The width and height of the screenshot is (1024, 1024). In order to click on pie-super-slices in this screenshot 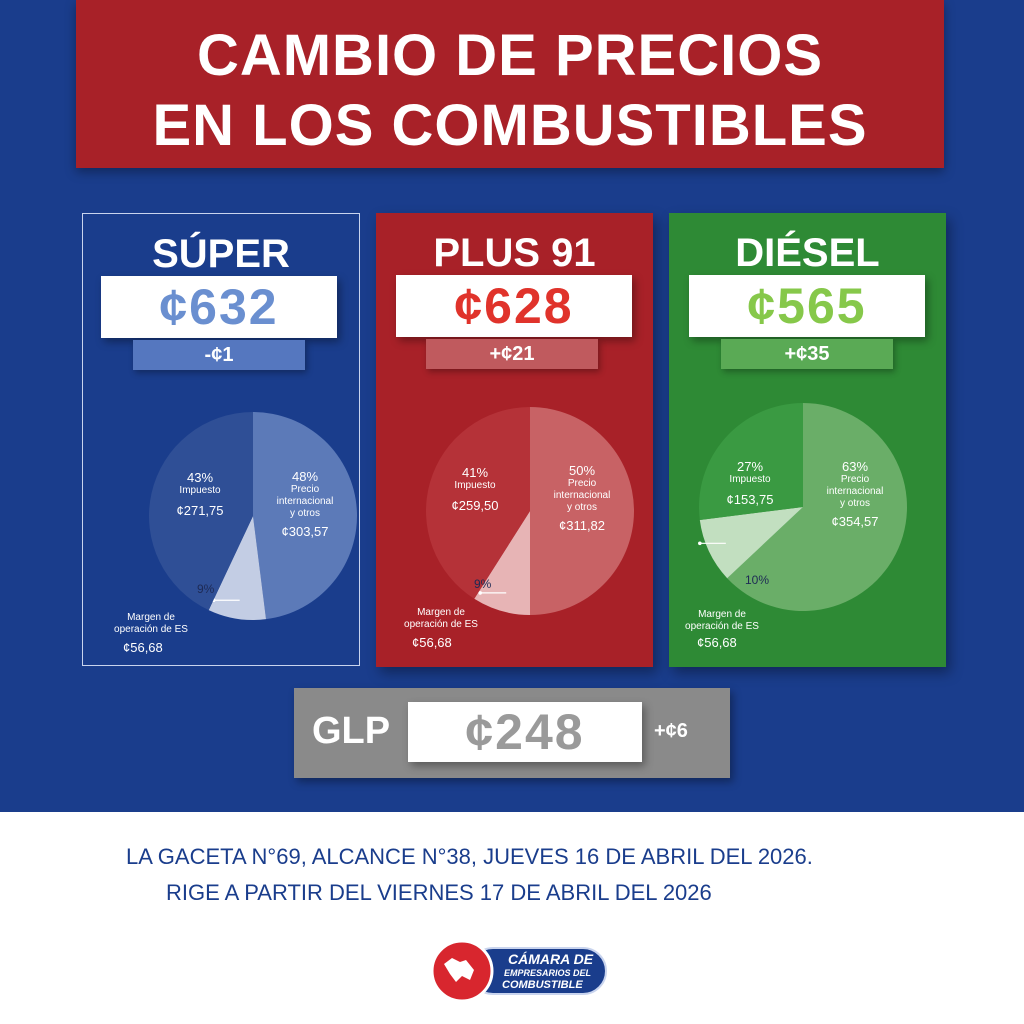, I will do `click(253, 516)`.